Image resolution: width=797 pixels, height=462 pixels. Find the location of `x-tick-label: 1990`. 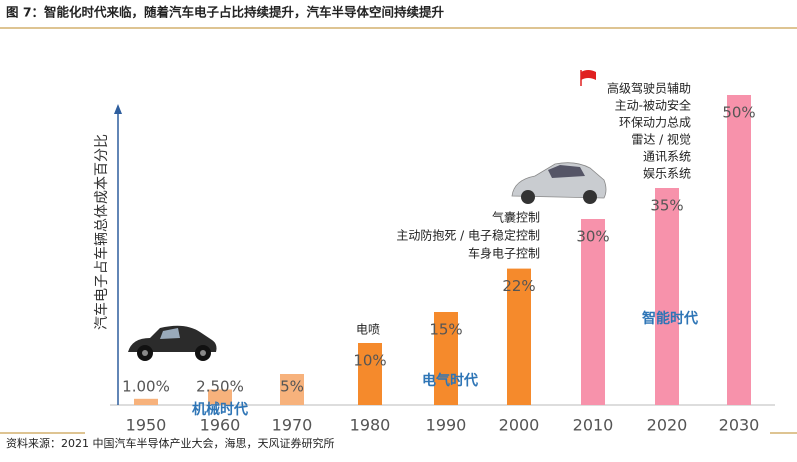

x-tick-label: 1990 is located at coordinates (446, 425).